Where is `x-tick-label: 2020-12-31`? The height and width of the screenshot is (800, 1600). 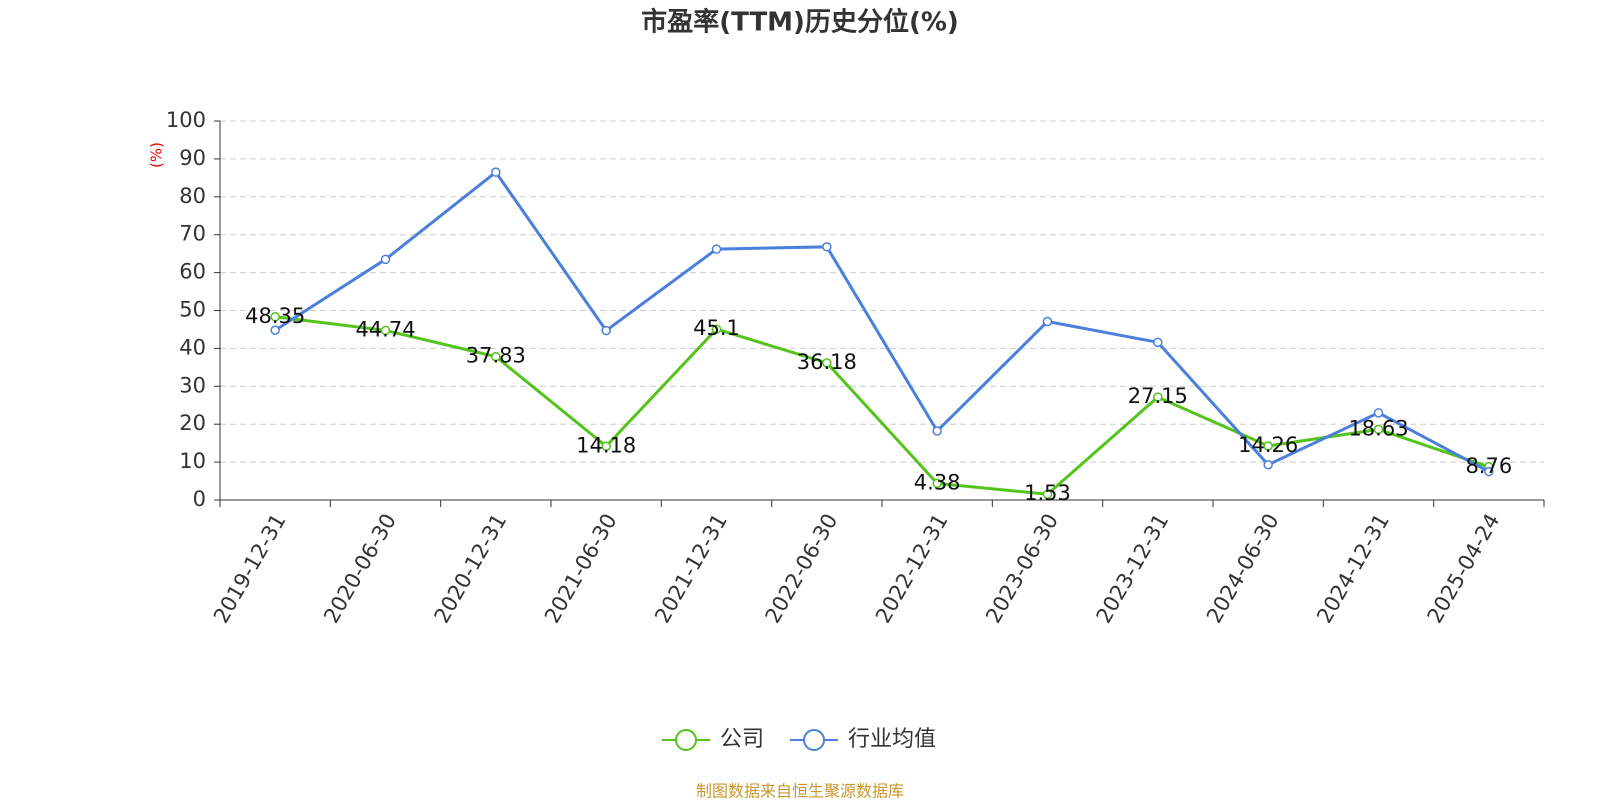
x-tick-label: 2020-12-31 is located at coordinates (471, 569).